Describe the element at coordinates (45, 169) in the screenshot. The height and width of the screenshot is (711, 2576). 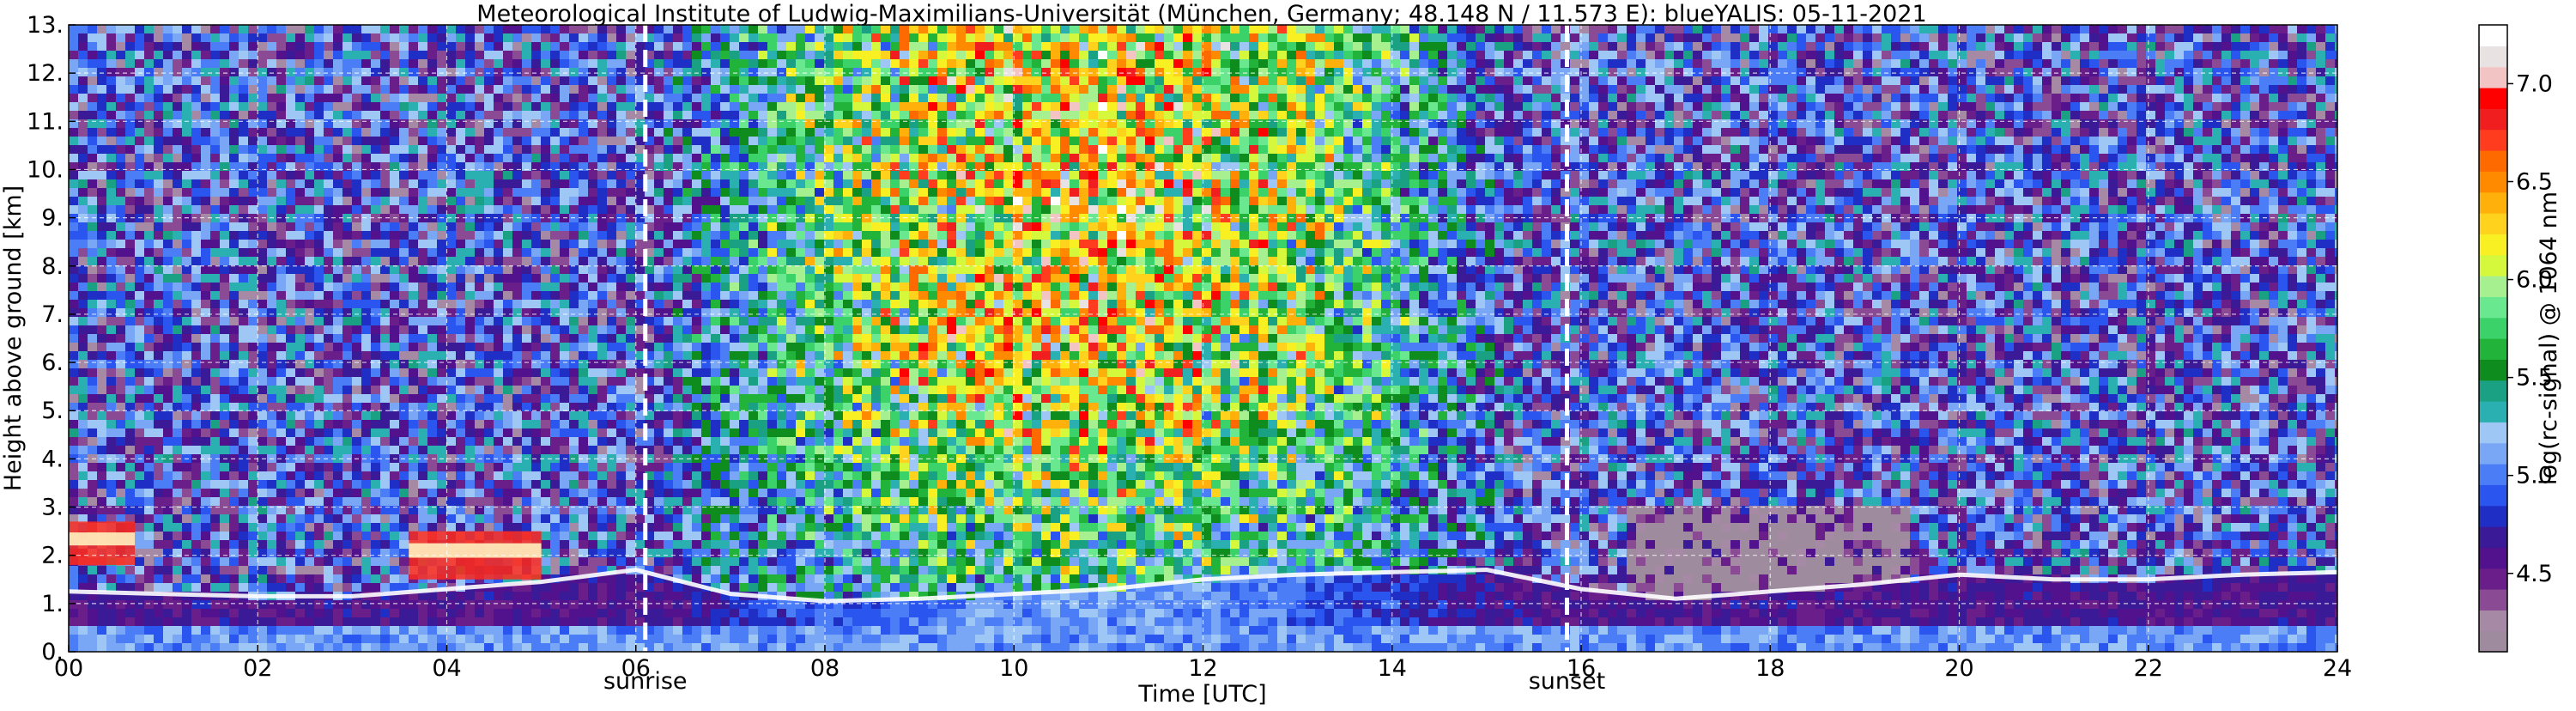
I see `y-tick-label: 10.` at that location.